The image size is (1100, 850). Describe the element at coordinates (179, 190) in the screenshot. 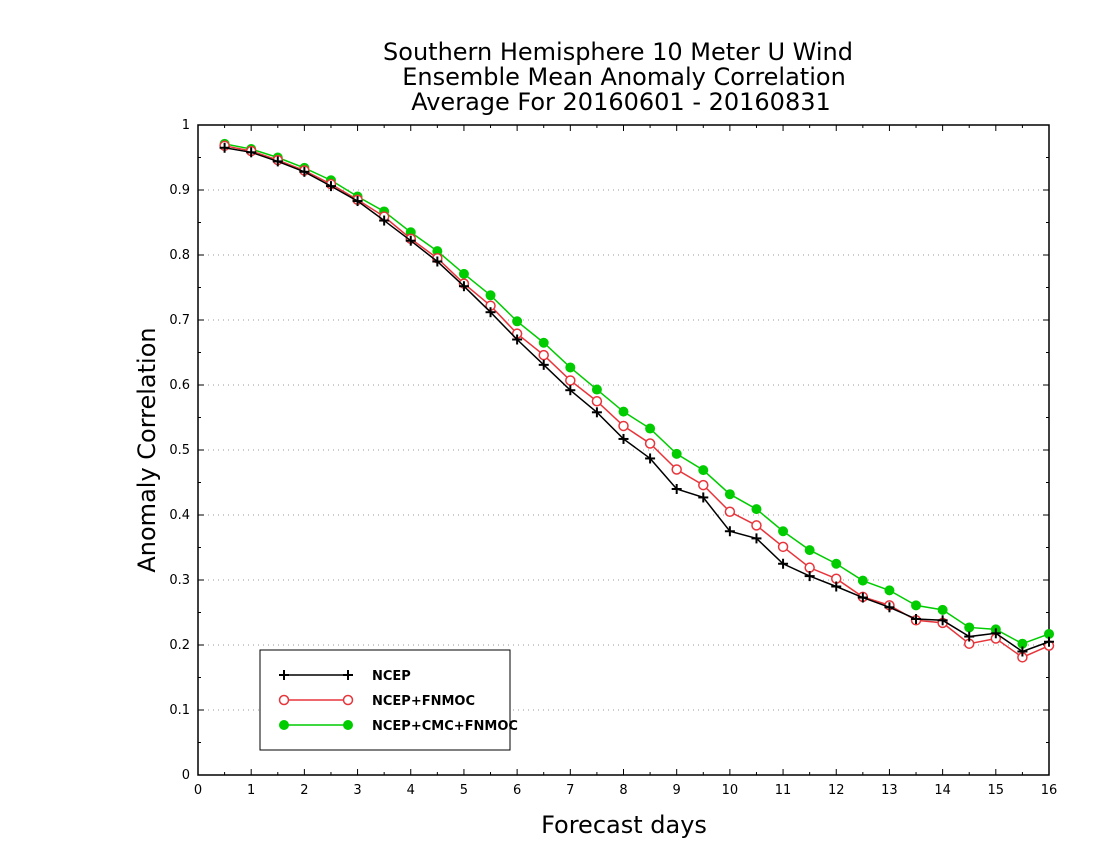

I see `y-tick-label: 0.9` at that location.